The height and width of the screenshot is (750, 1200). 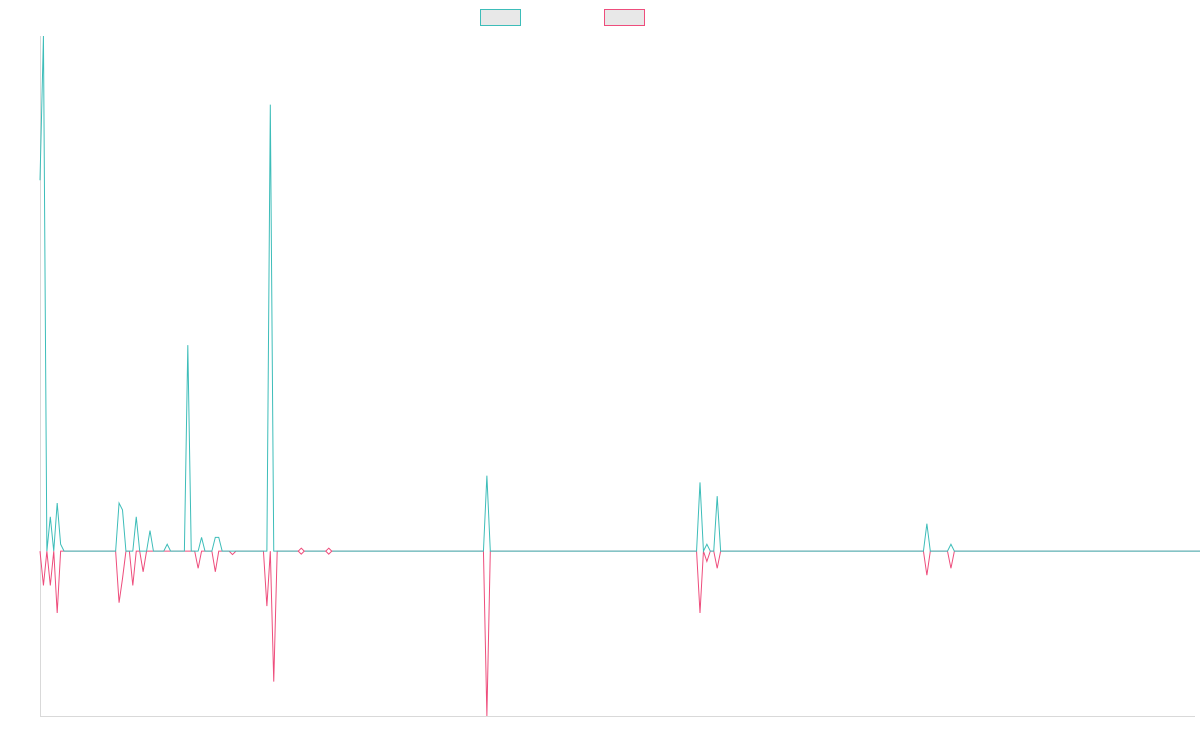 I want to click on series-b-points, so click(x=315, y=551).